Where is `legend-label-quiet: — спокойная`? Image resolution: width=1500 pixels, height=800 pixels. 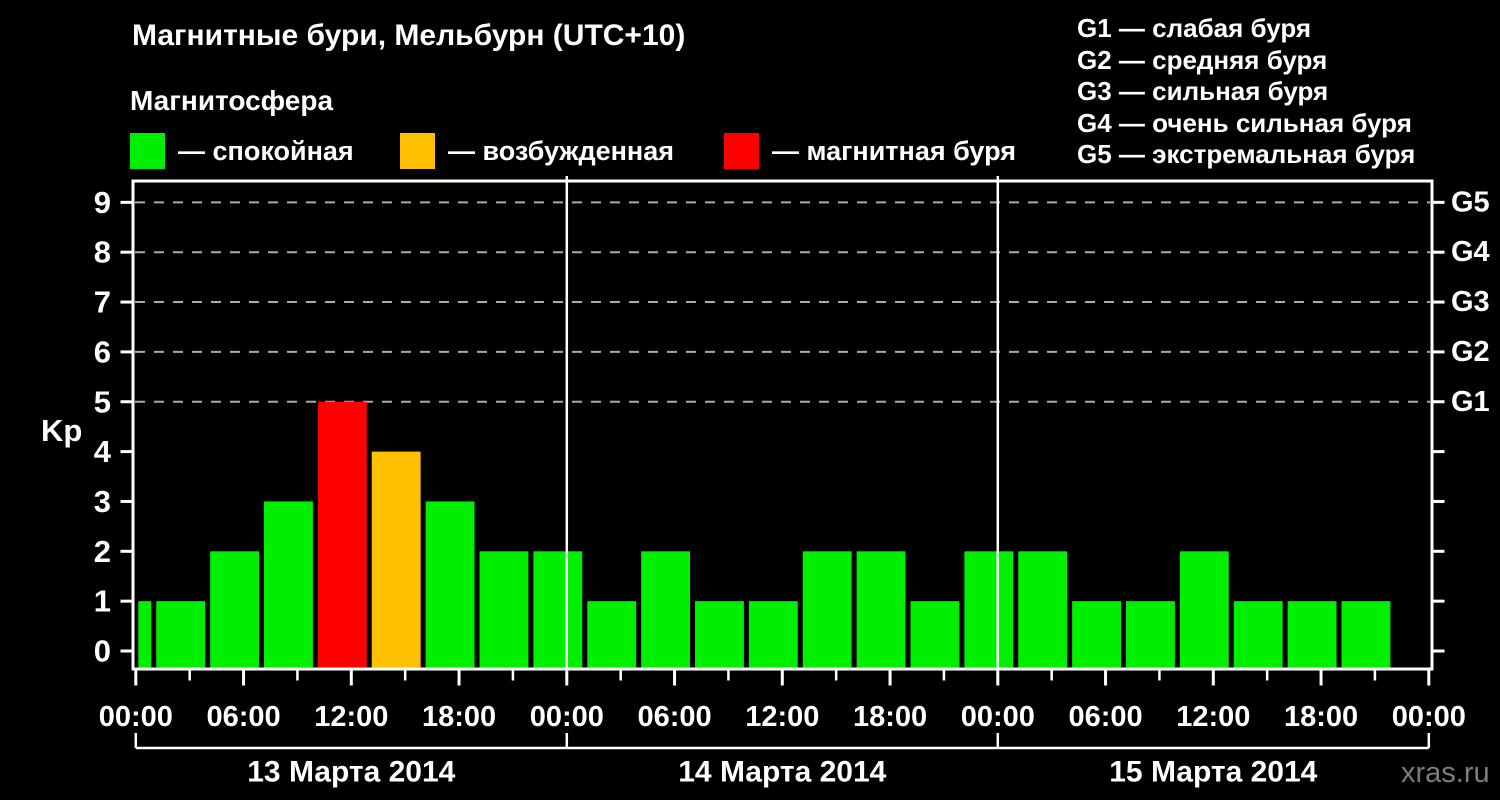
legend-label-quiet: — спокойная is located at coordinates (266, 150).